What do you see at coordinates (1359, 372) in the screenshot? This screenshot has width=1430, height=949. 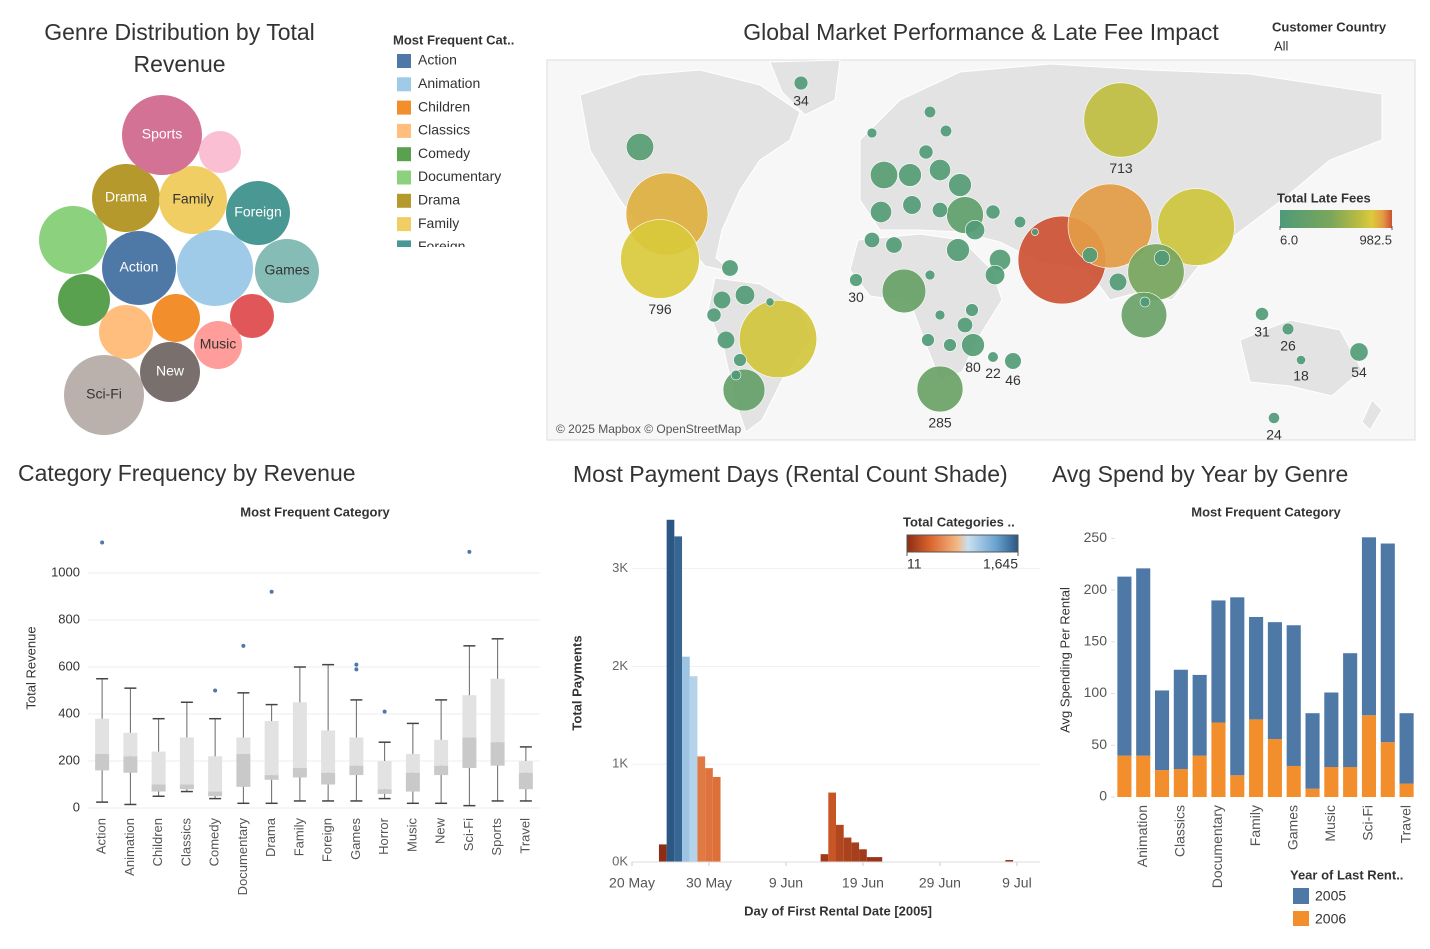 I see `map-label: 54` at bounding box center [1359, 372].